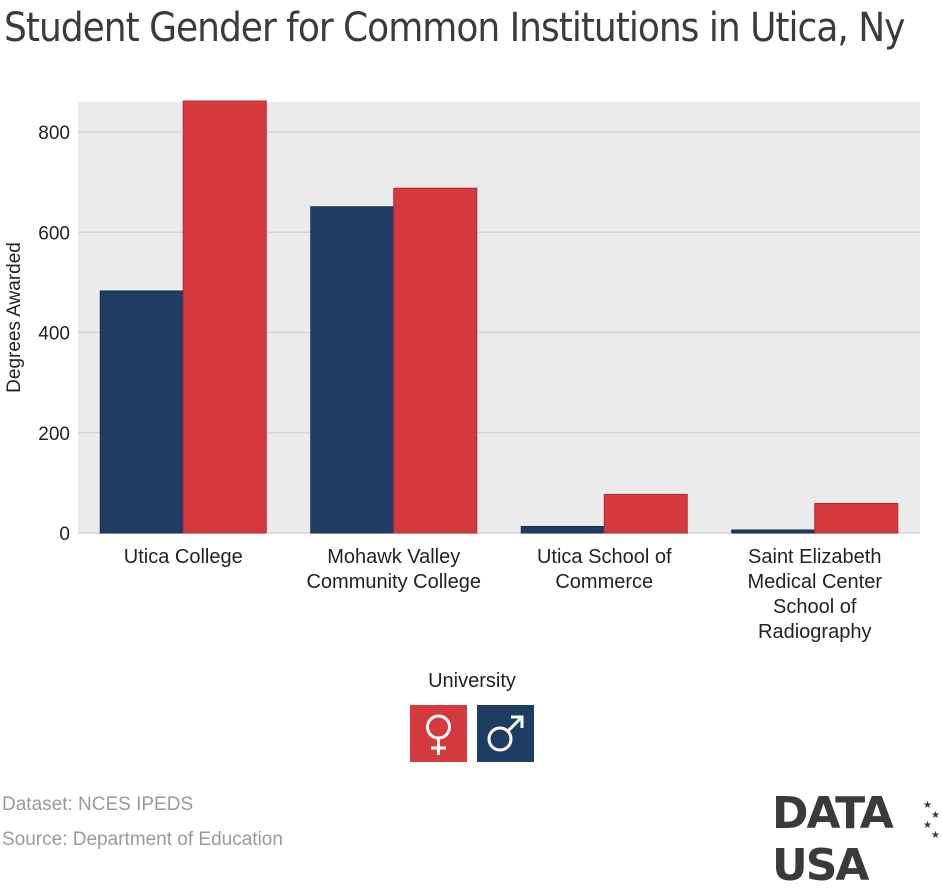 The image size is (942, 892). I want to click on y-axis-label: Degrees Awarded, so click(14, 317).